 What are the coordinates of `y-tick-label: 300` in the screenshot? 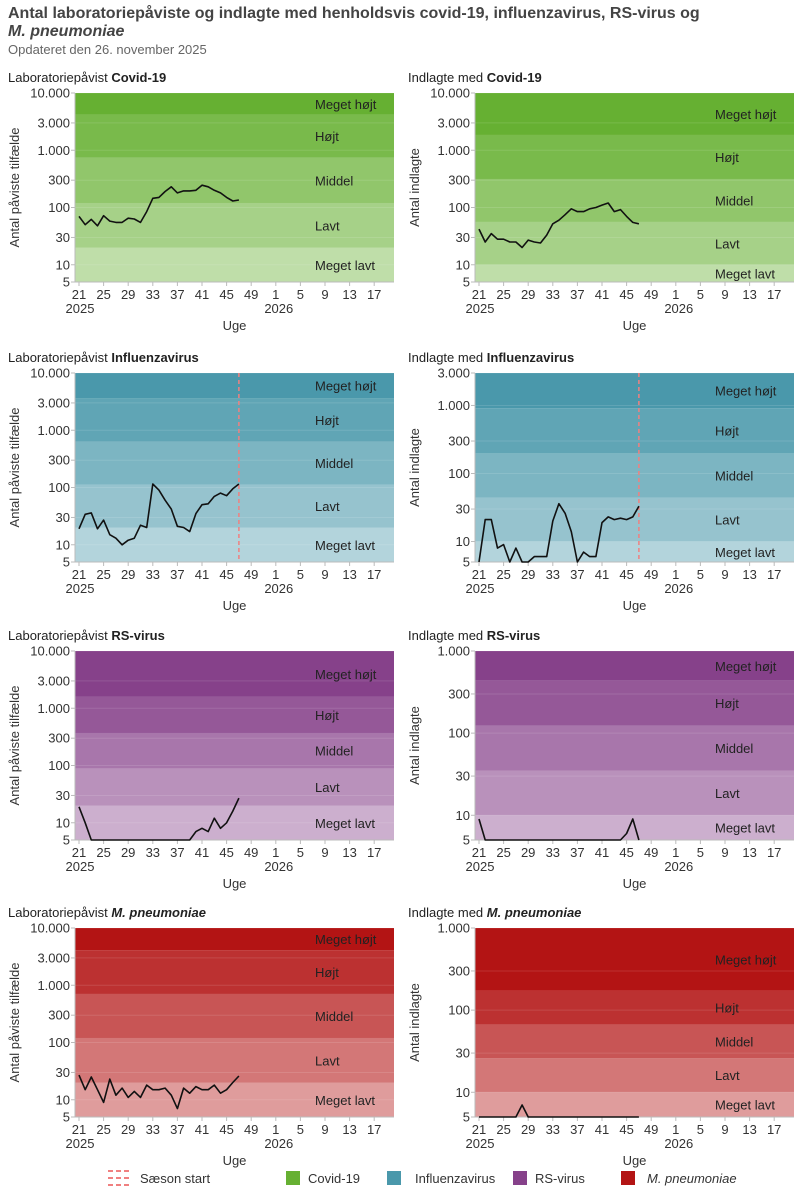 It's located at (59, 180).